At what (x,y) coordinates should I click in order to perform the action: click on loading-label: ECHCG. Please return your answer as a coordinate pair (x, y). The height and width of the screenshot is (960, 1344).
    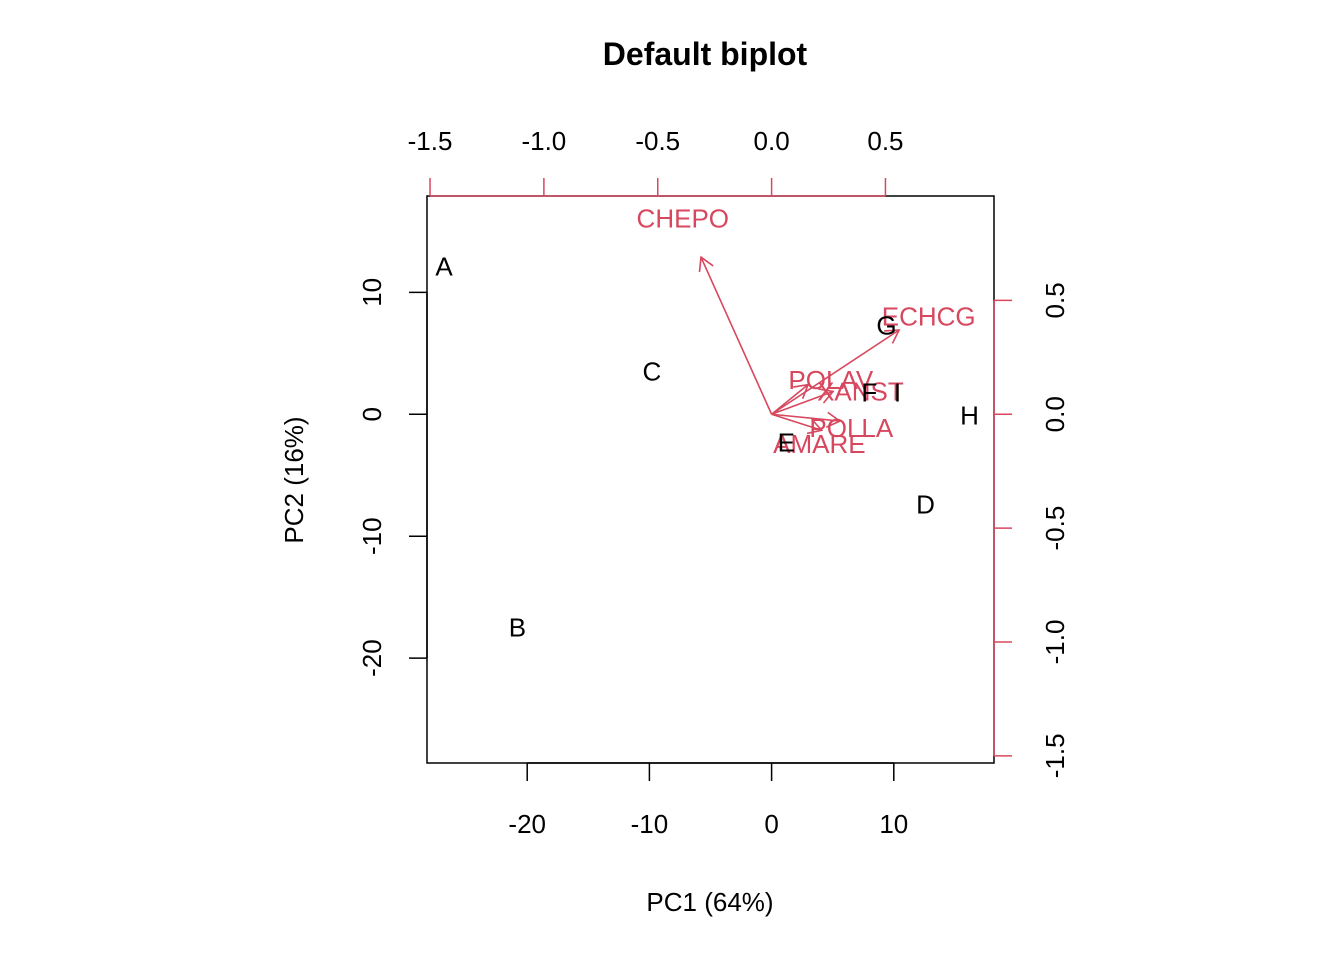
    Looking at the image, I should click on (929, 316).